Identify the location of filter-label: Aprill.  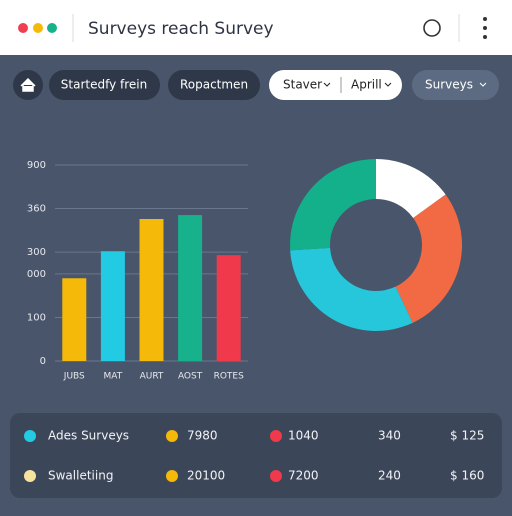
(366, 85).